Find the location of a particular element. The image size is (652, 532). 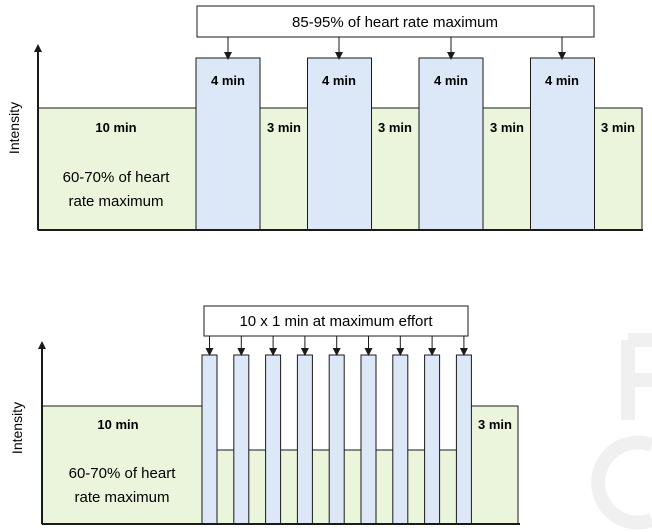

top-callout-text: 85-95% of heart rate maximum is located at coordinates (395, 22).